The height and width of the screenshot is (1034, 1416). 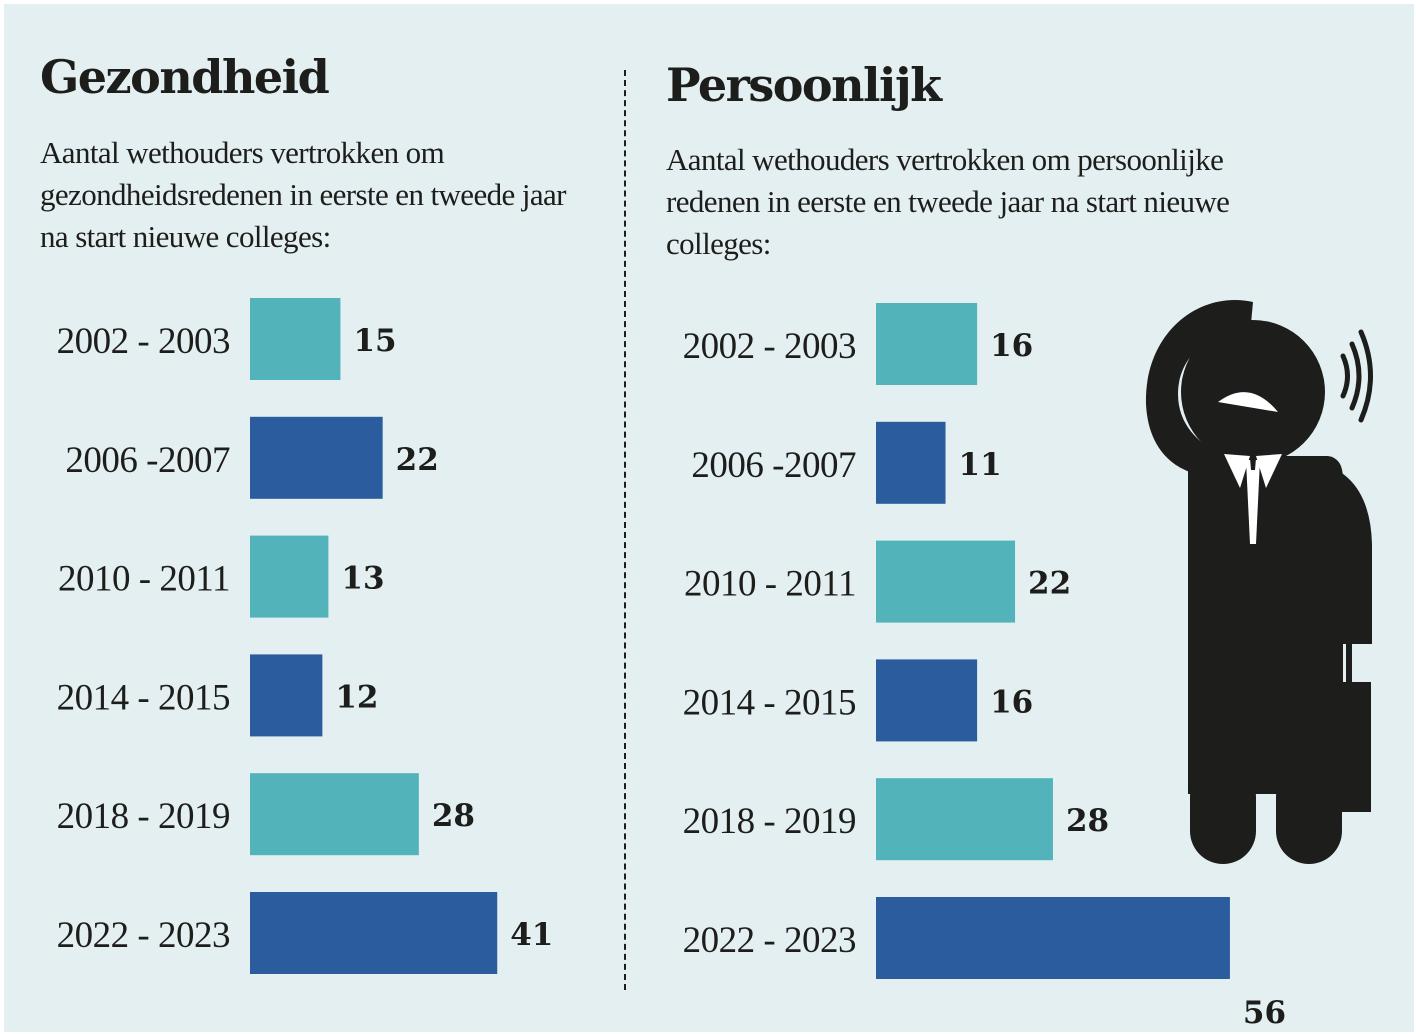 I want to click on value-label: 12, so click(x=356, y=697).